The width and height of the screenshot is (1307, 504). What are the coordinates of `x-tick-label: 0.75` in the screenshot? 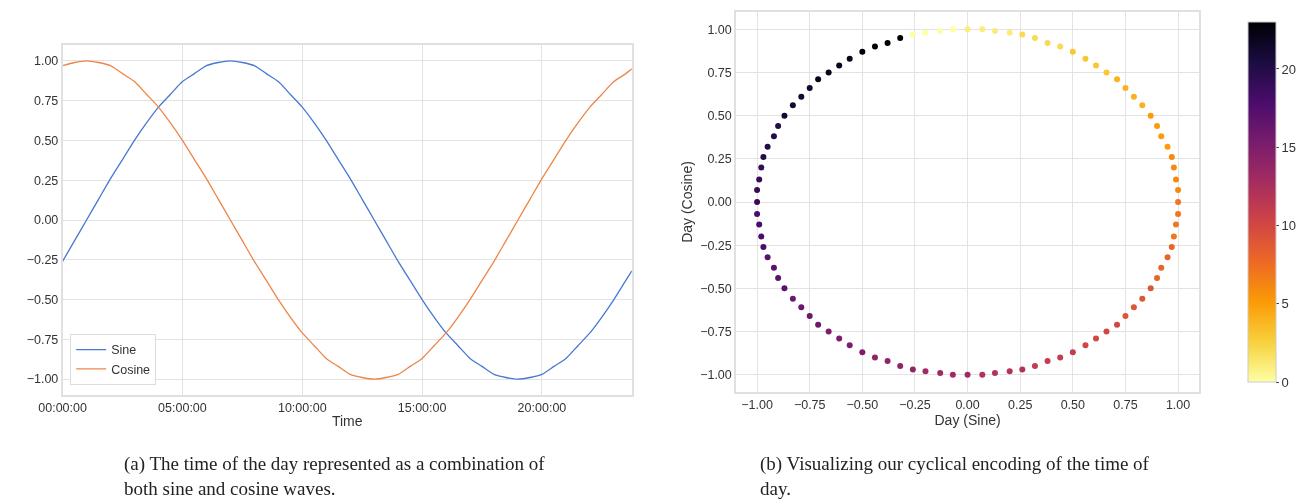 It's located at (1125, 404).